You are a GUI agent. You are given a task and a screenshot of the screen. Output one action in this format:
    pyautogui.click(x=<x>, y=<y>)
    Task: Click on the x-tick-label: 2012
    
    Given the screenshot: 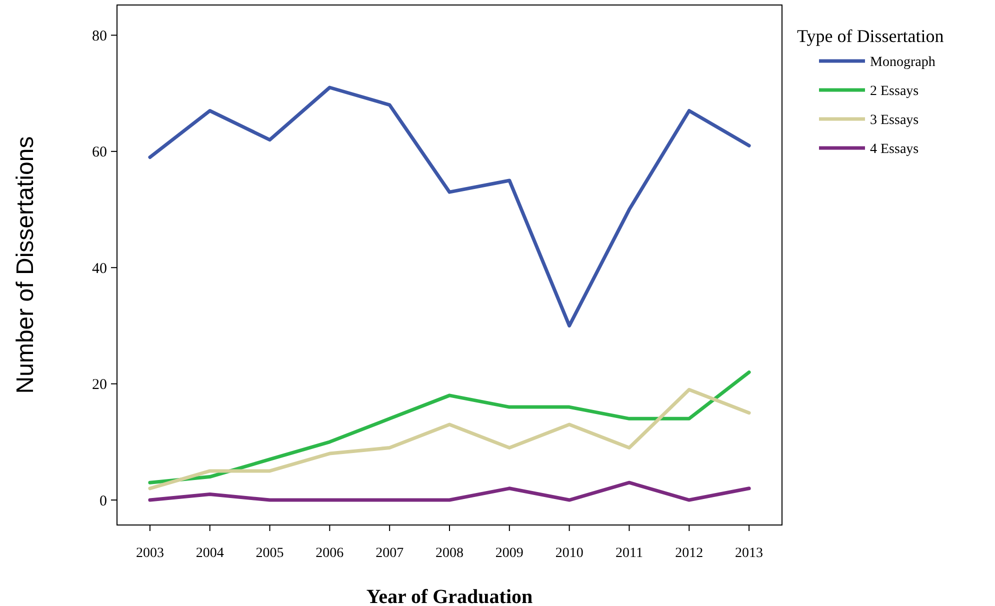 What is the action you would take?
    pyautogui.click(x=689, y=553)
    